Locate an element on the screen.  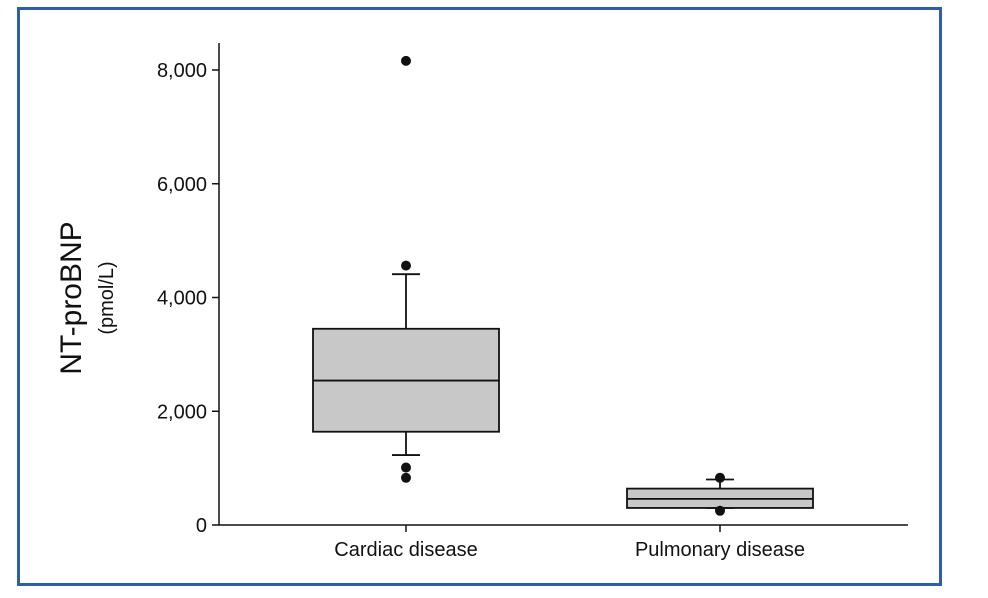
y-axis: 0 2,000 4,000 6,000 8,000 is located at coordinates (188, 290).